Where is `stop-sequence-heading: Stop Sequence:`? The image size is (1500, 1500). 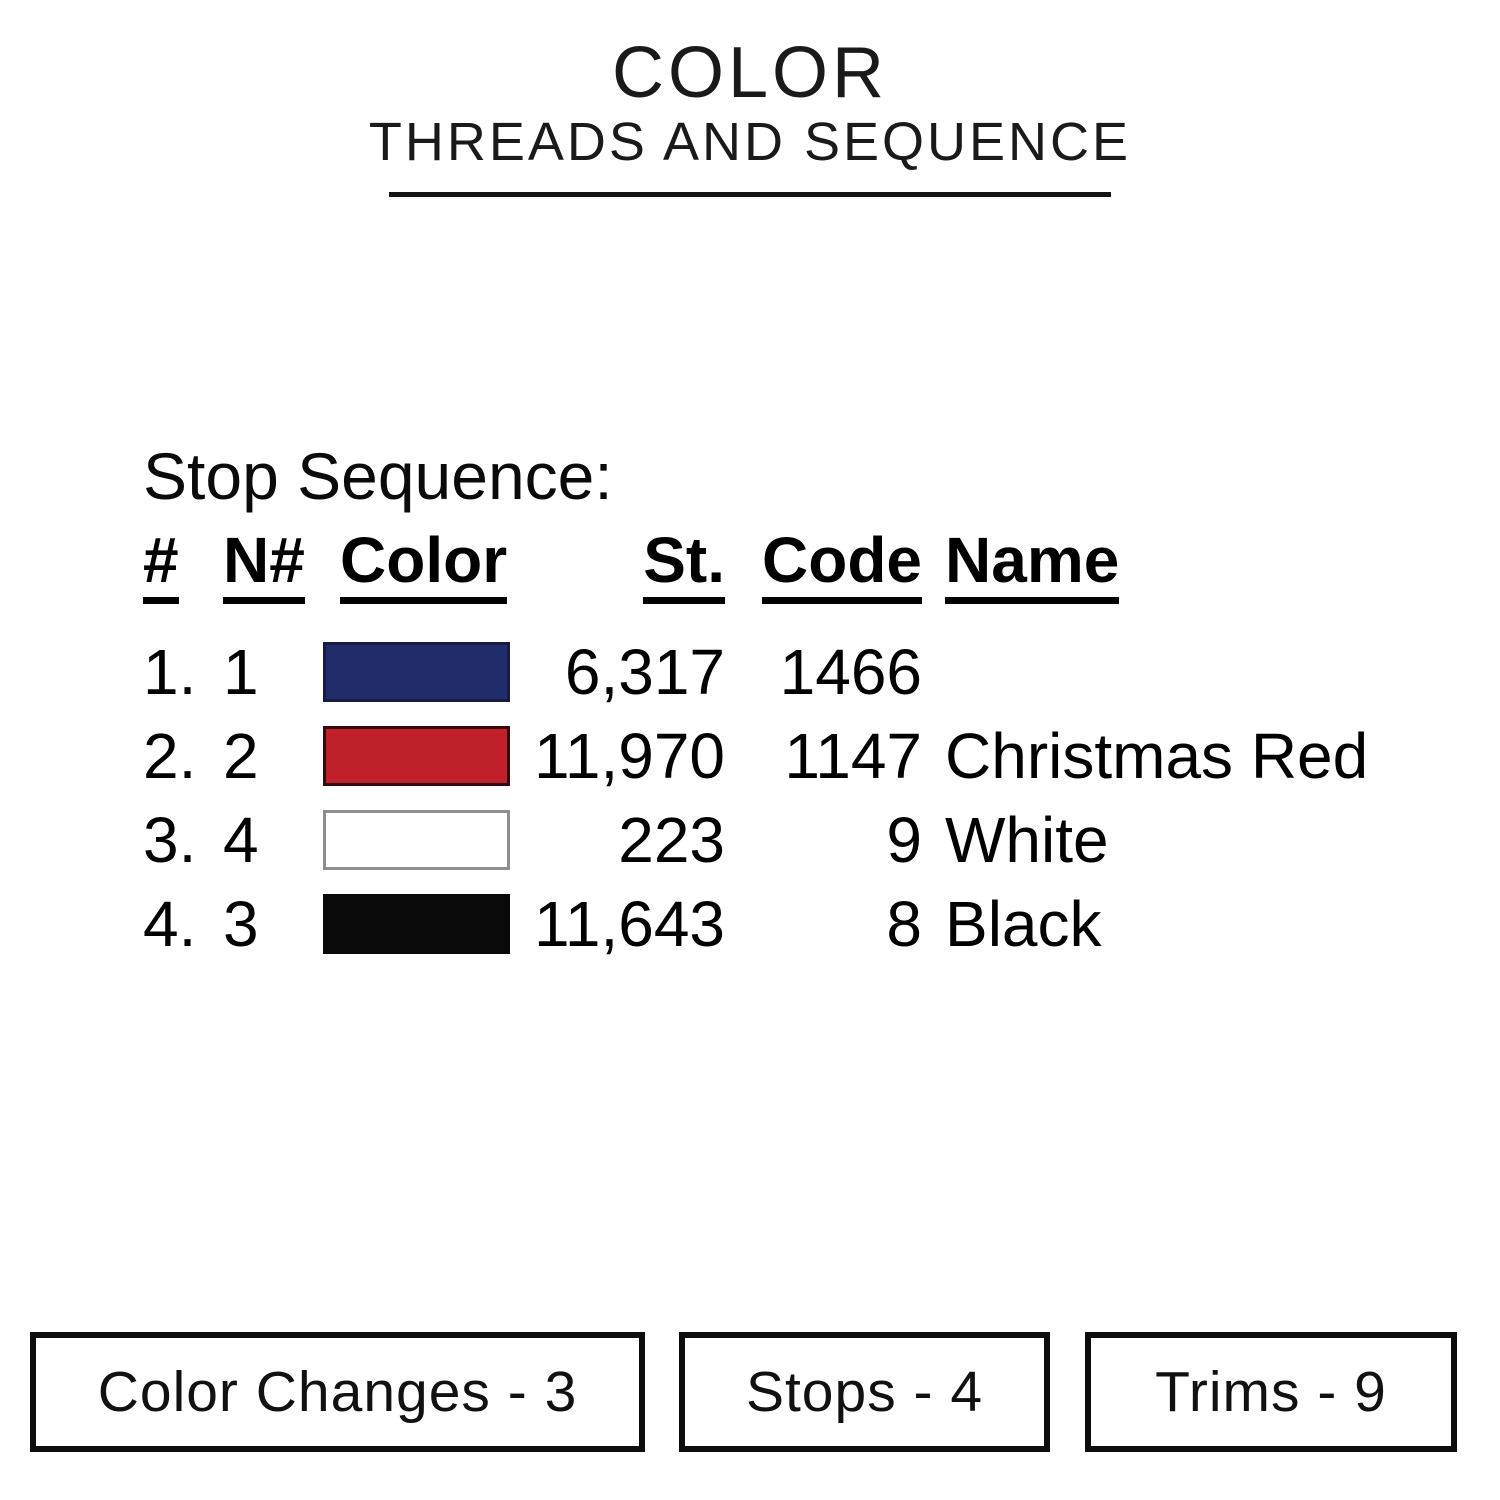 stop-sequence-heading: Stop Sequence: is located at coordinates (378, 476).